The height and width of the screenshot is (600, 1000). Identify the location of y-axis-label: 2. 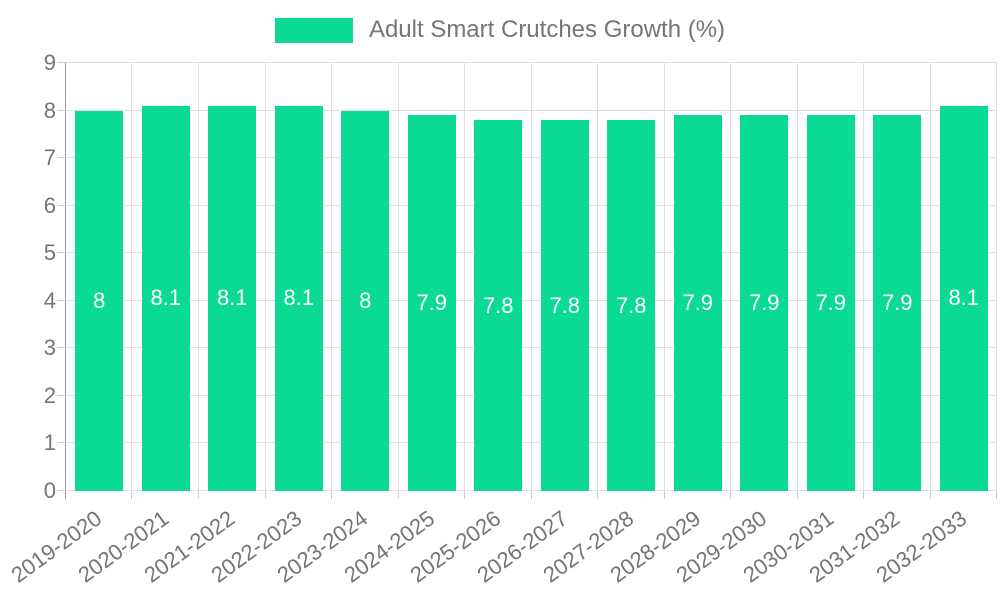
(49, 395).